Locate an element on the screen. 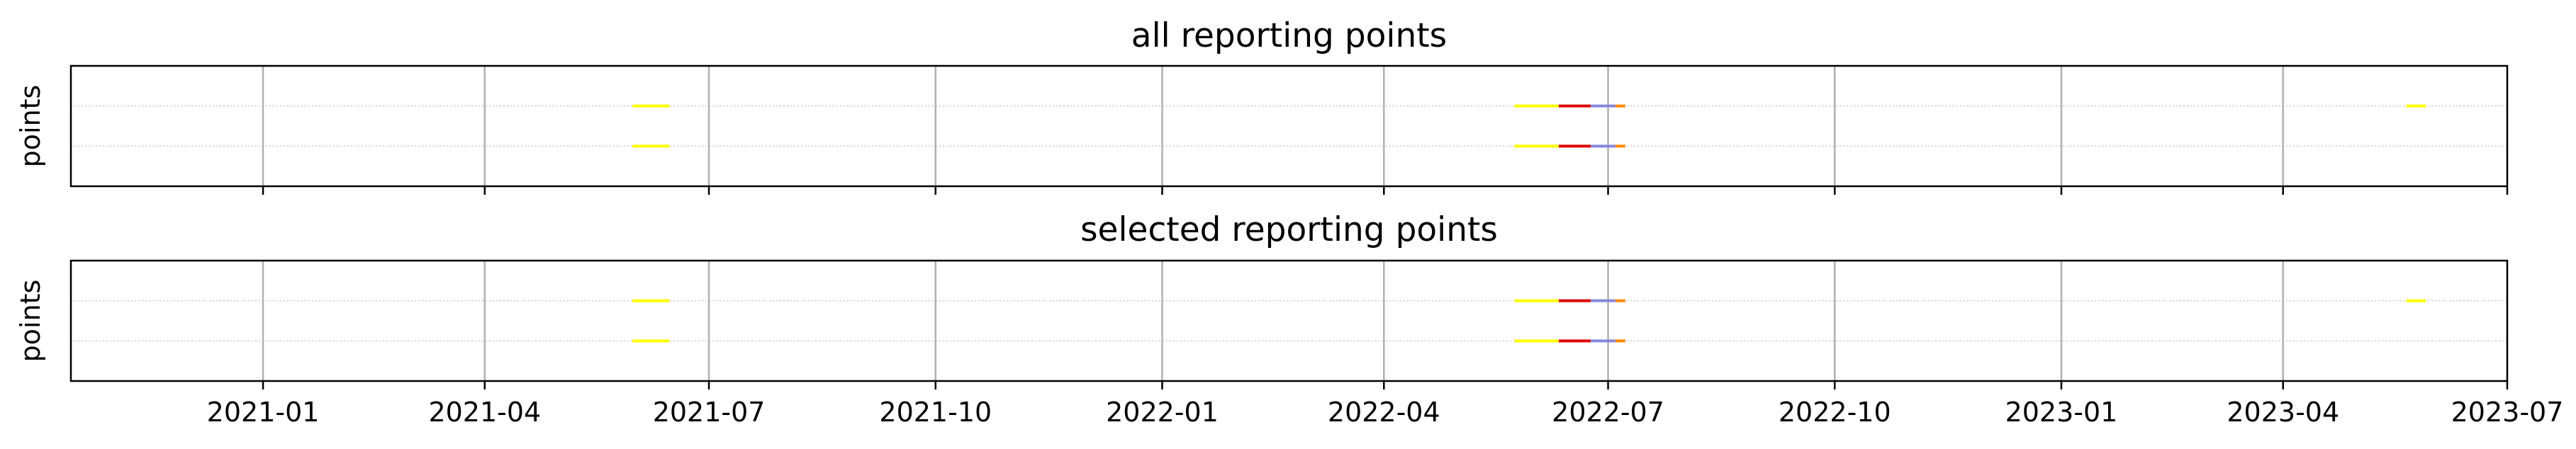 This screenshot has height=449, width=2576. x-tick-label: 2021-01 is located at coordinates (264, 413).